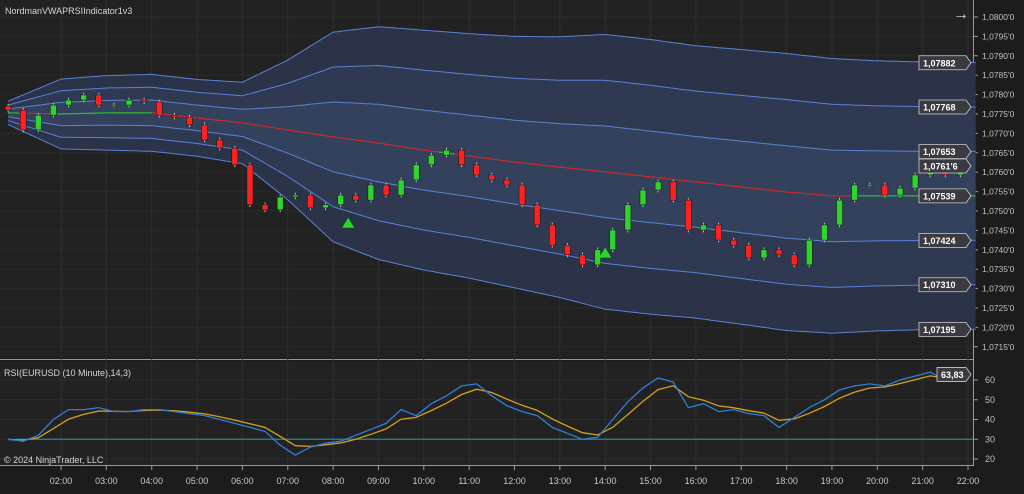  I want to click on price-label-text: 1,07882, so click(939, 63).